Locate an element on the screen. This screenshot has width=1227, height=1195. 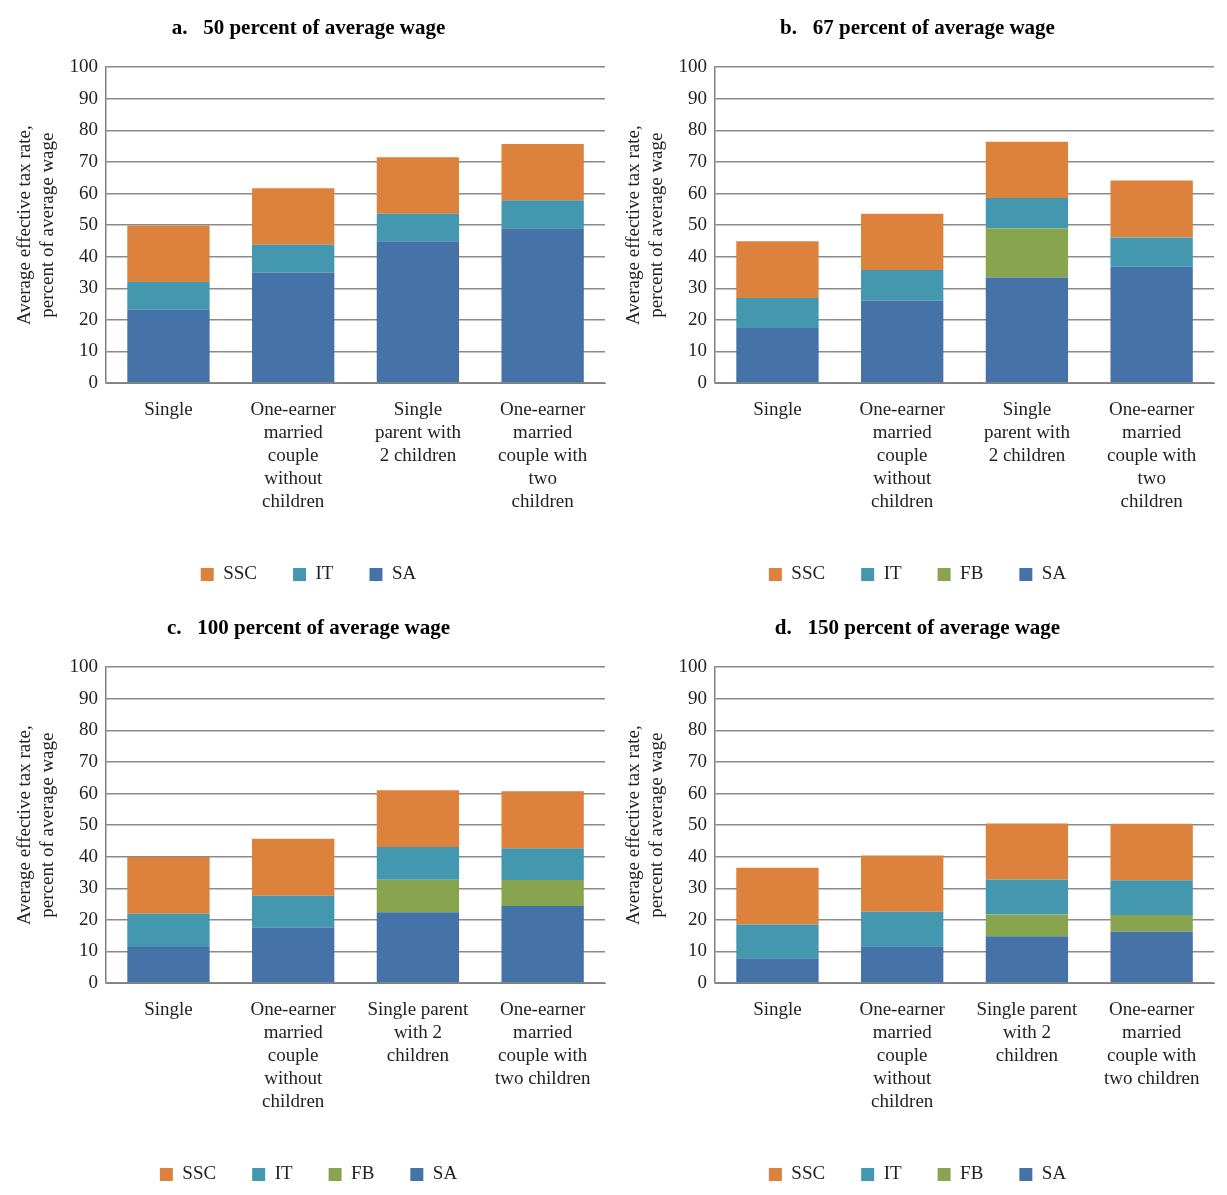
chart-title: d. 150 percent of average wage is located at coordinates (917, 627).